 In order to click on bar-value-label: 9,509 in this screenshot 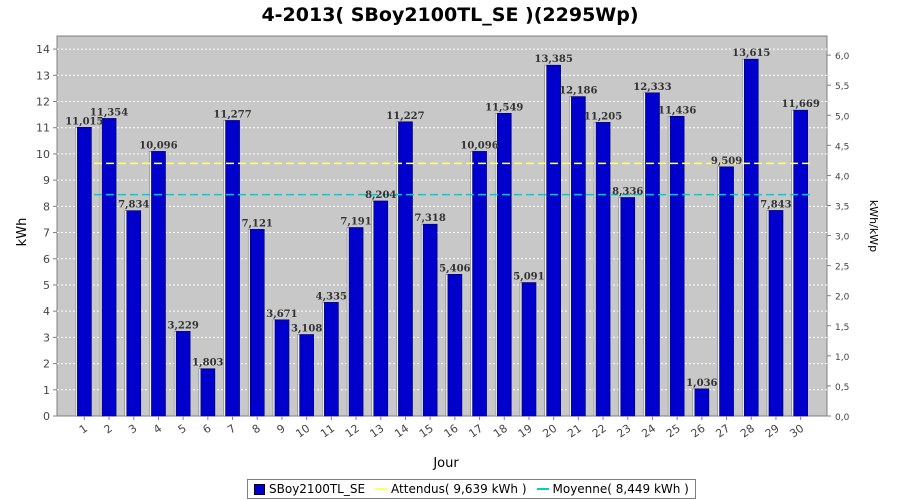, I will do `click(726, 161)`.